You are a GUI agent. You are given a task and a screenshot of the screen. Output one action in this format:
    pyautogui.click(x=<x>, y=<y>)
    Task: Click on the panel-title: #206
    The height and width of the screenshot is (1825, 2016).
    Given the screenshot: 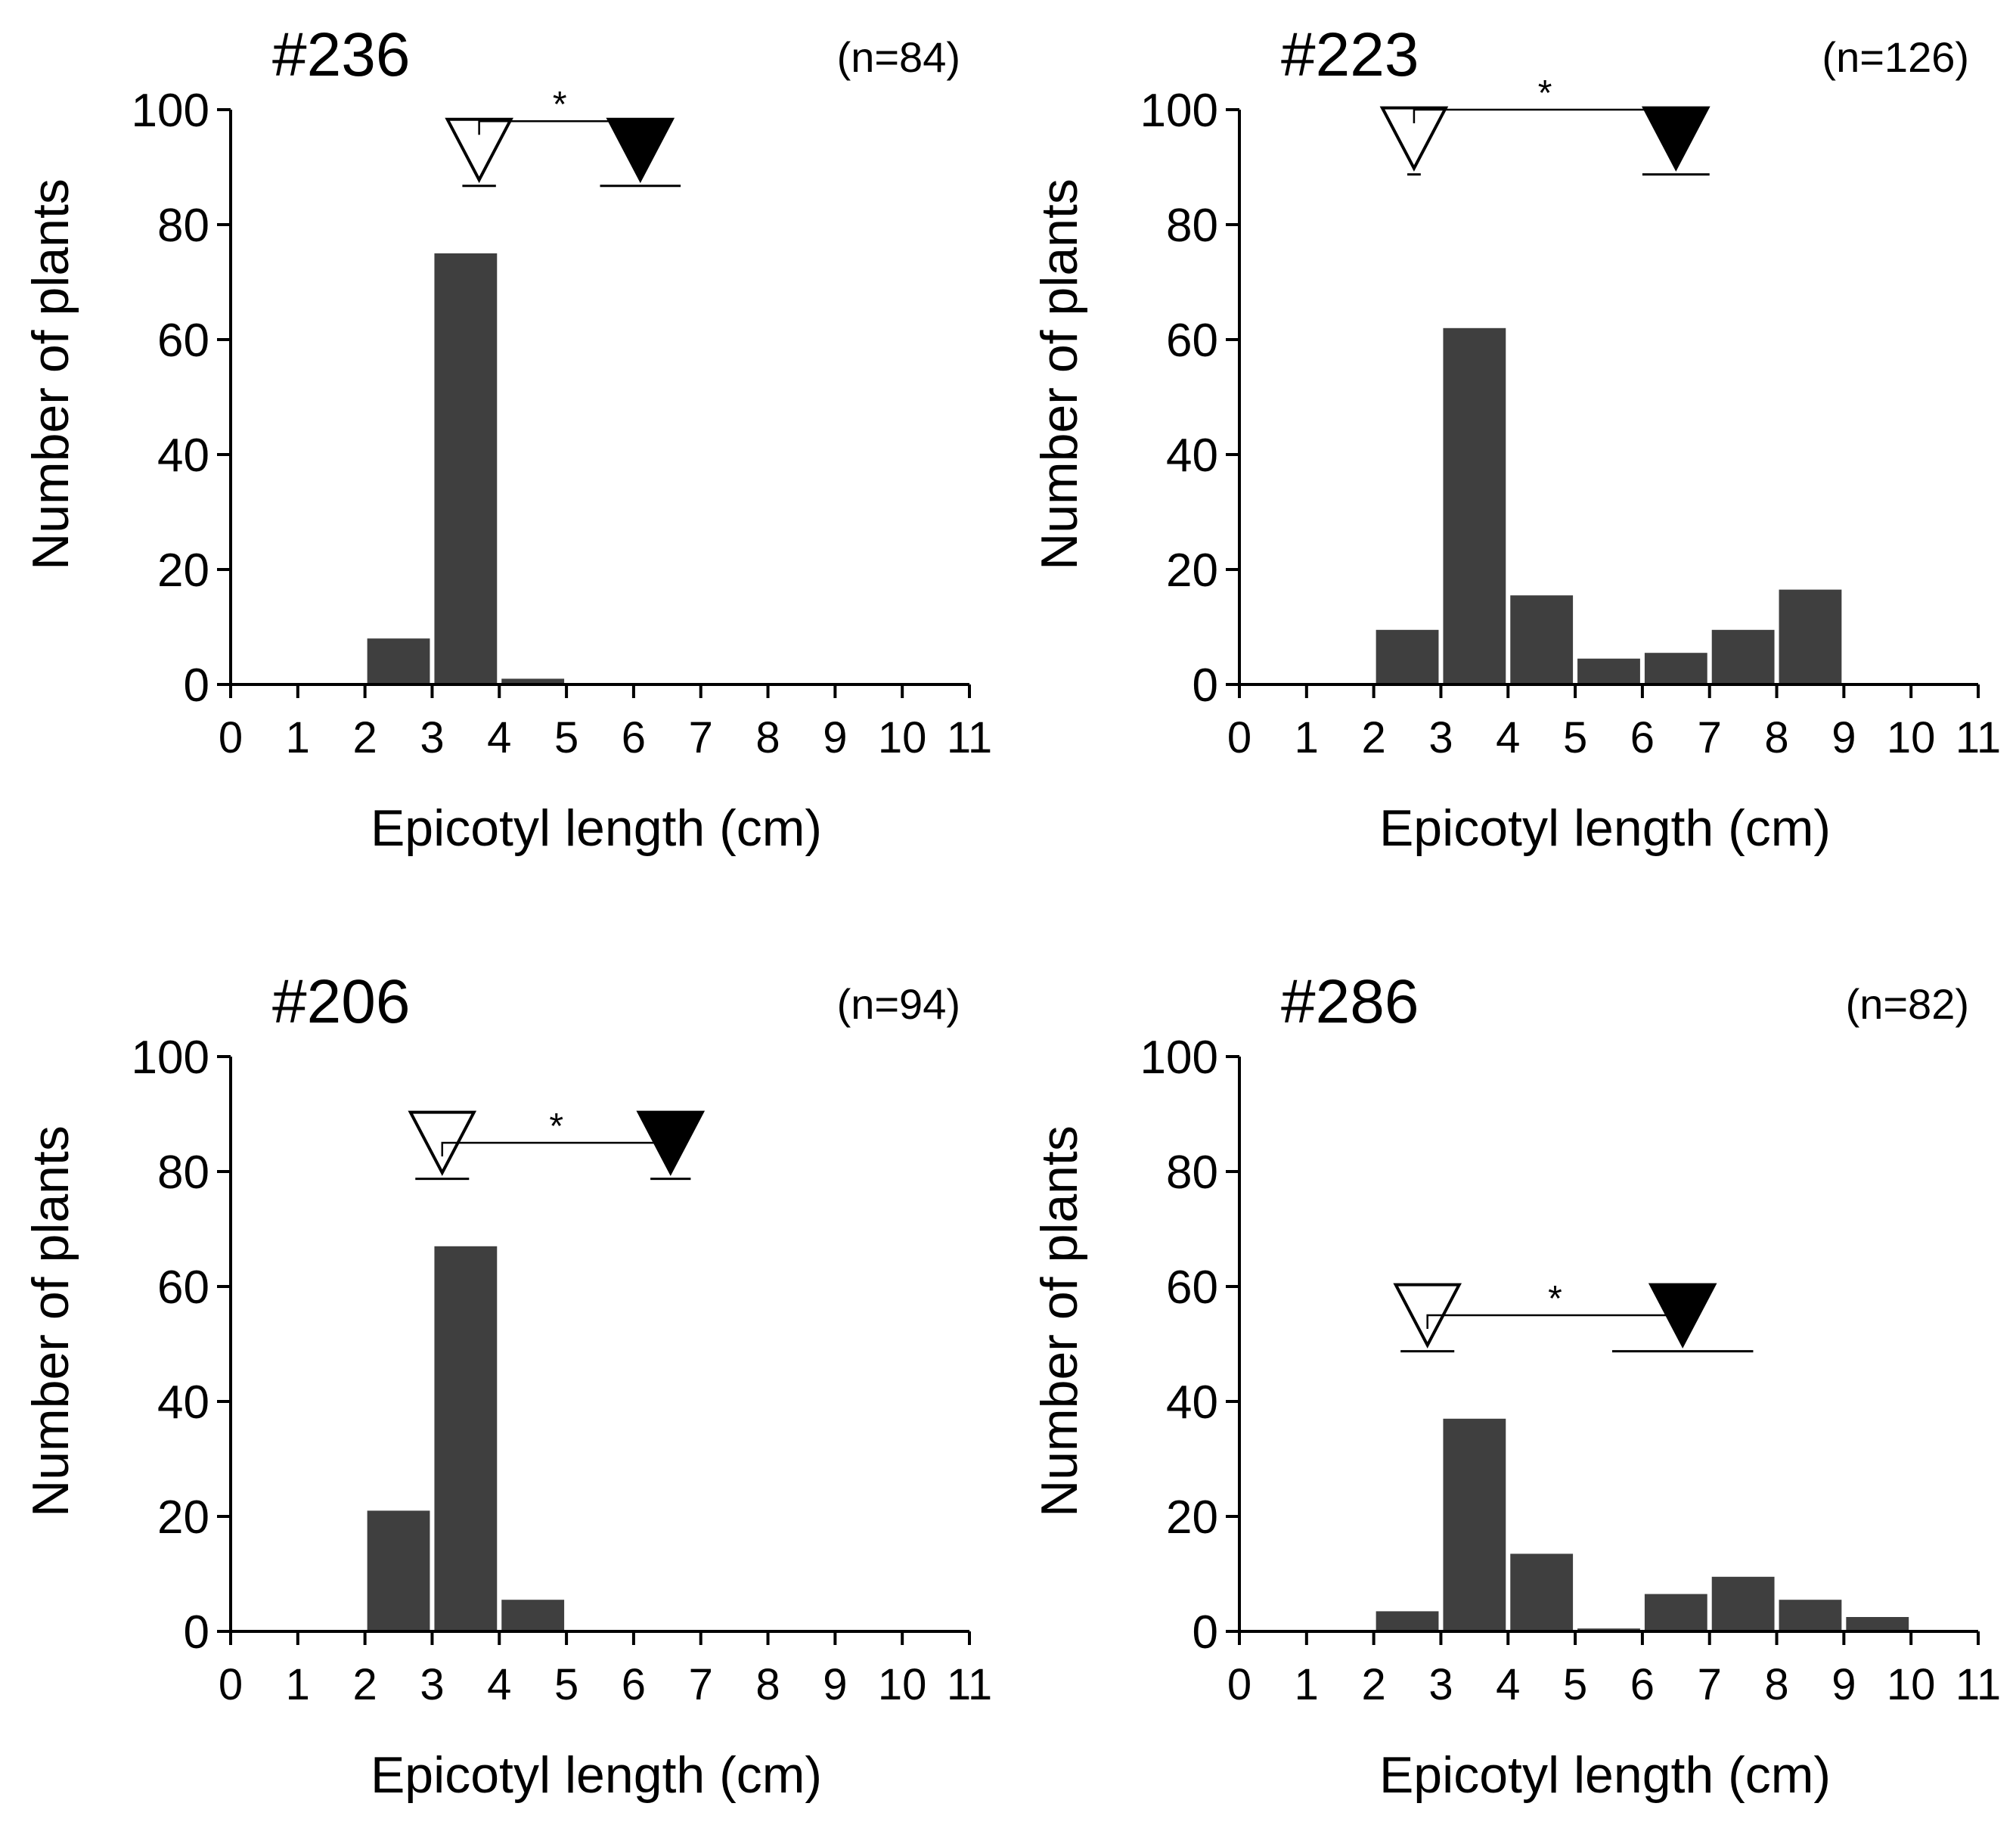 What is the action you would take?
    pyautogui.click(x=341, y=1001)
    